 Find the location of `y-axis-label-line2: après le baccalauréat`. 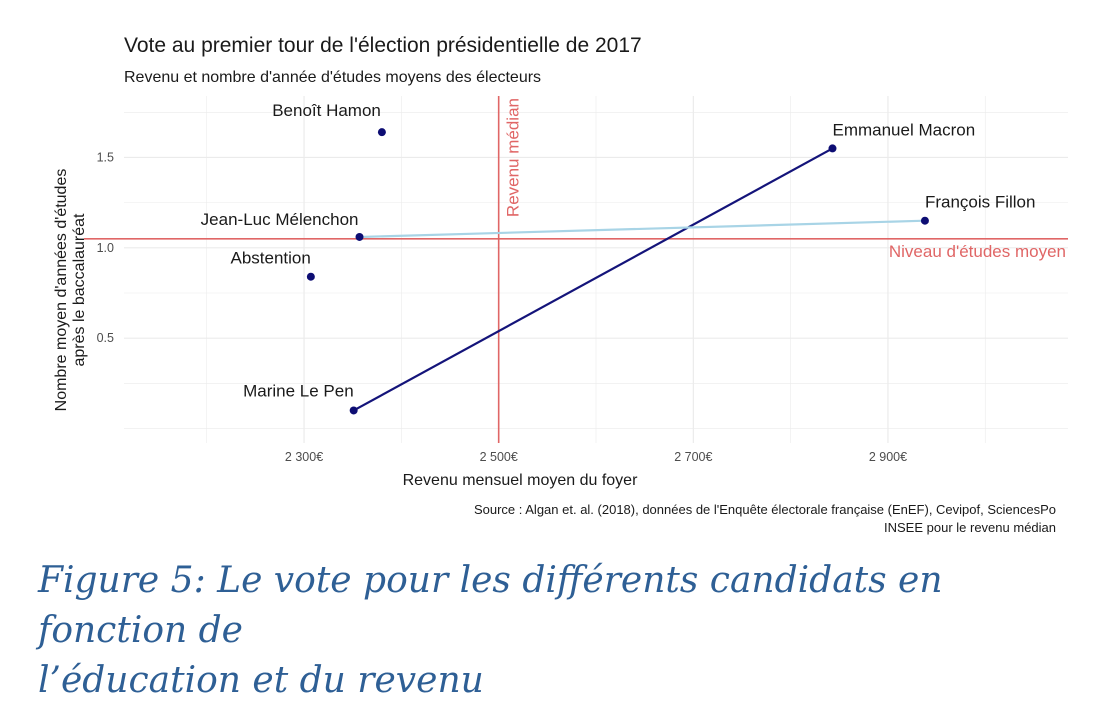

y-axis-label-line2: après le baccalauréat is located at coordinates (79, 290).